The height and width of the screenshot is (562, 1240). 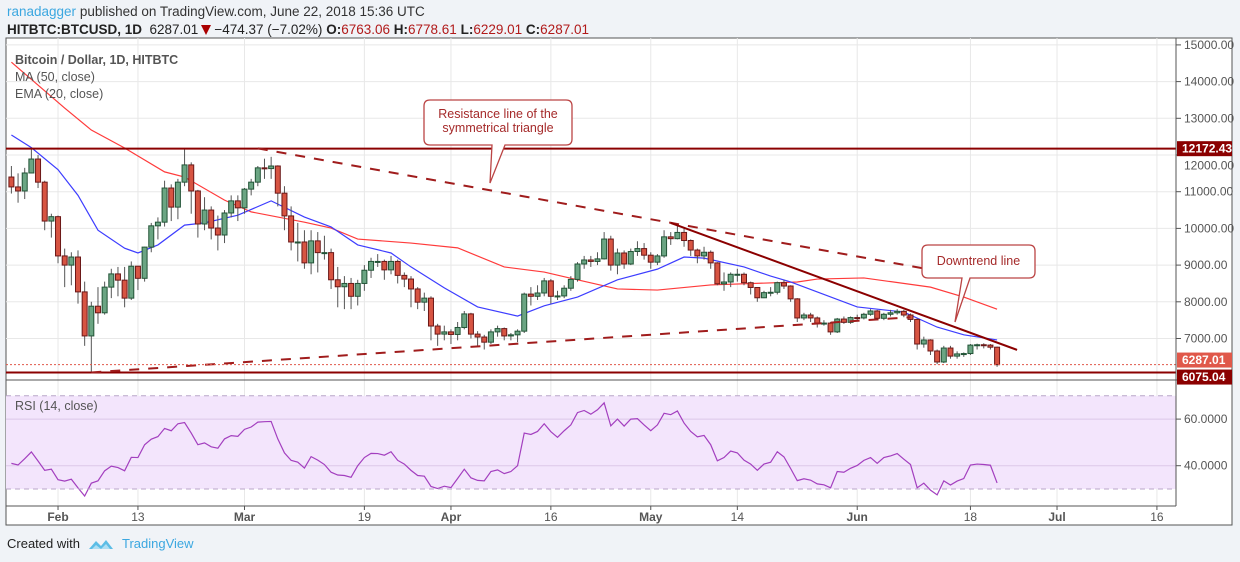 What do you see at coordinates (978, 283) in the screenshot?
I see `downtrend-callout-bubble` at bounding box center [978, 283].